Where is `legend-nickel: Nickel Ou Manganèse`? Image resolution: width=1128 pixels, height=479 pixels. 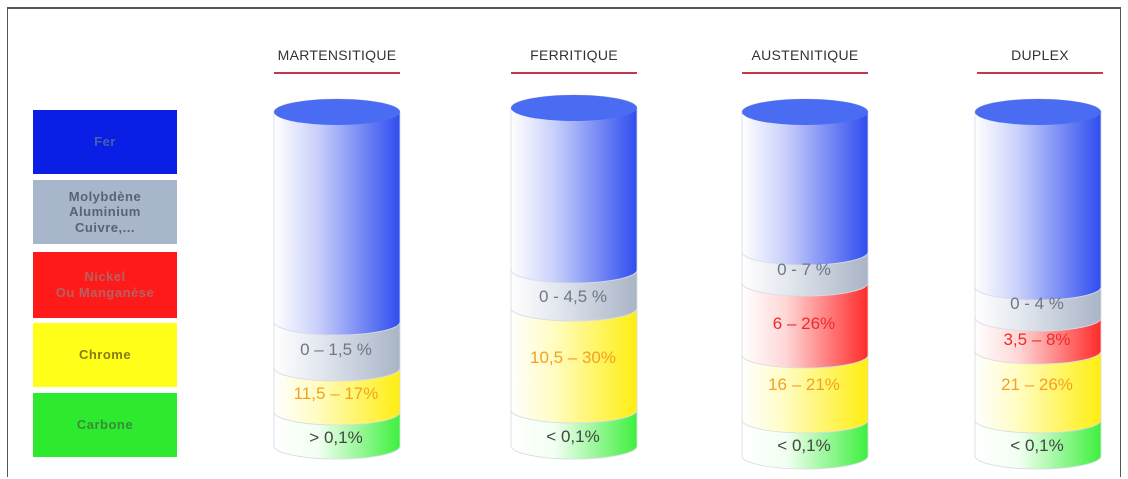
legend-nickel: Nickel Ou Manganèse is located at coordinates (105, 285).